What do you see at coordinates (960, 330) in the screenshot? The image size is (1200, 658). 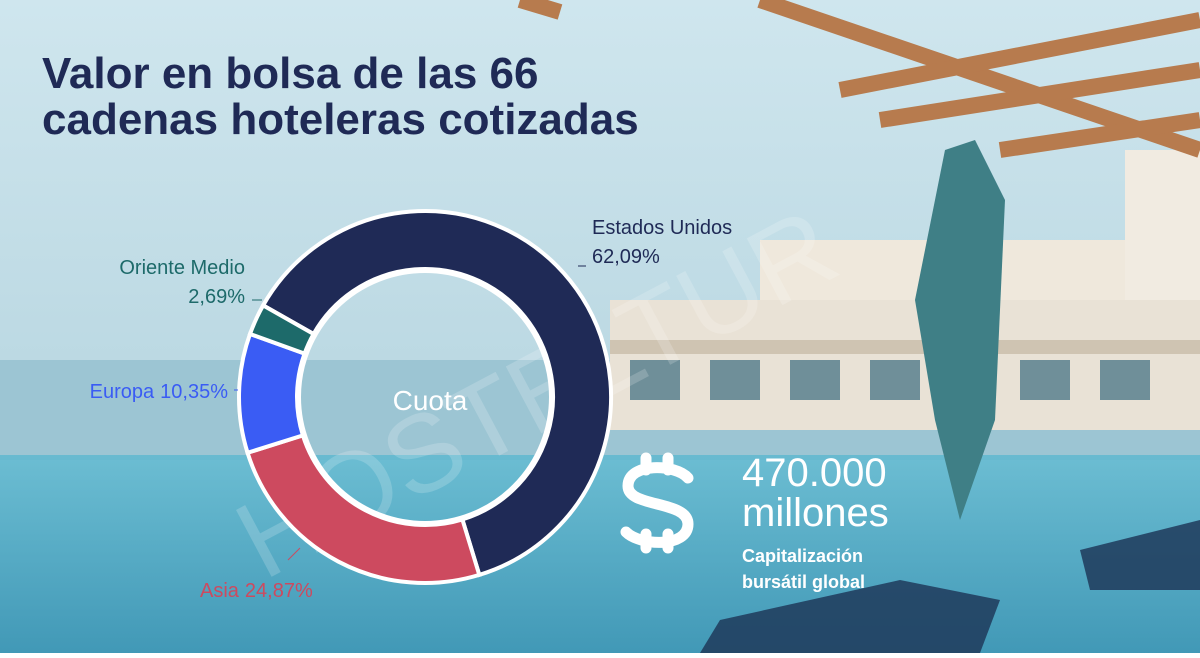 I see `umbrella` at bounding box center [960, 330].